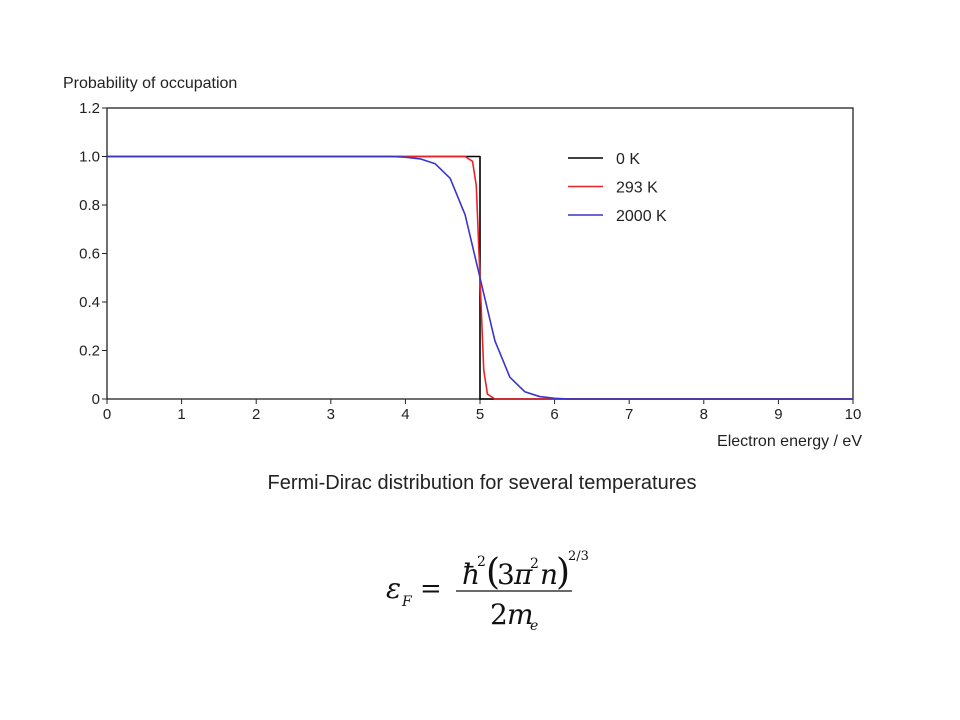 The height and width of the screenshot is (720, 960). What do you see at coordinates (523, 574) in the screenshot?
I see `formula-pi: π` at bounding box center [523, 574].